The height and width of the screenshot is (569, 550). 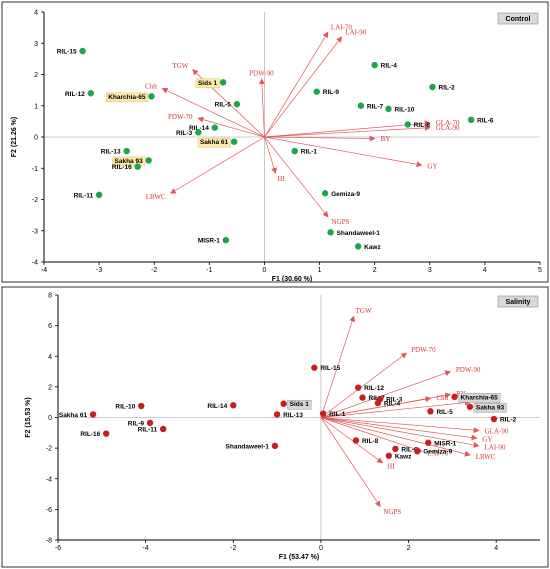 What do you see at coordinates (345, 194) in the screenshot?
I see `genotype-label: Gemiza-9` at bounding box center [345, 194].